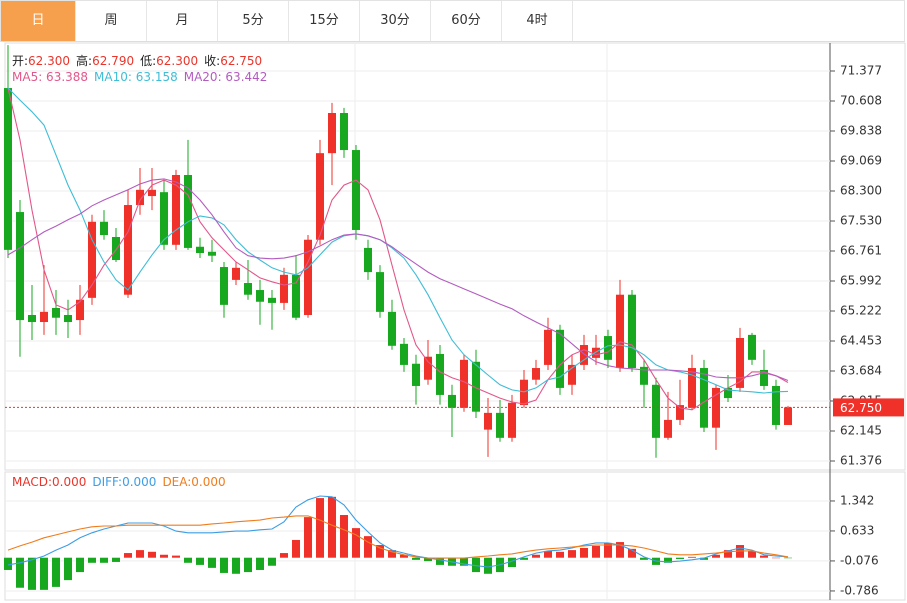 This screenshot has height=603, width=907. I want to click on macd-line, so click(398, 537).